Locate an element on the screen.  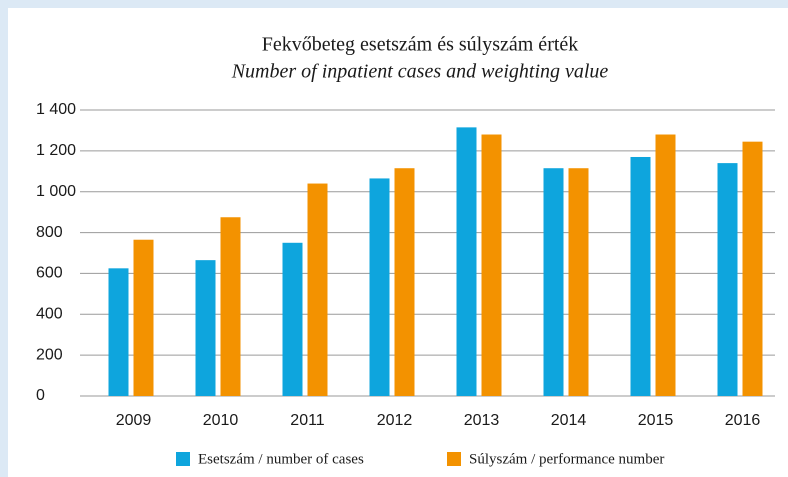
x-tick-label: 2010 is located at coordinates (221, 420).